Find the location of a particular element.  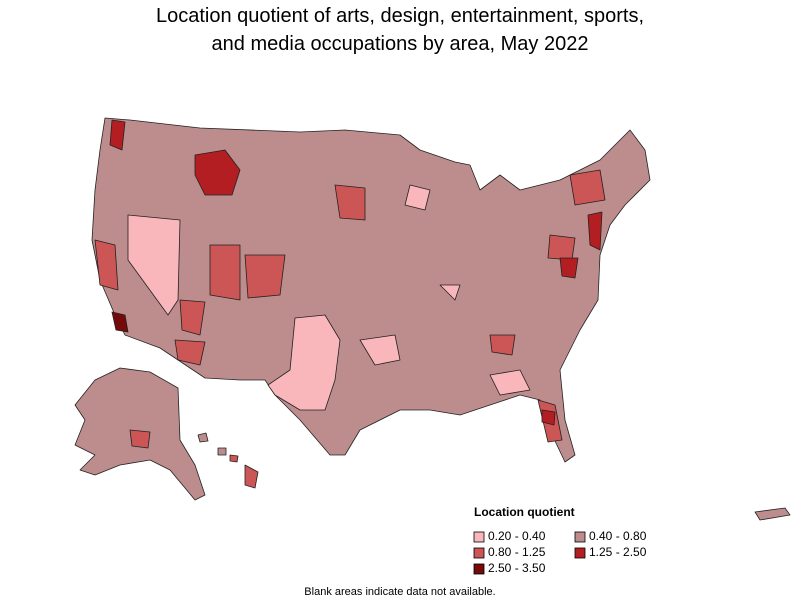

footnote: Blank areas indicate data not available. is located at coordinates (399, 592).